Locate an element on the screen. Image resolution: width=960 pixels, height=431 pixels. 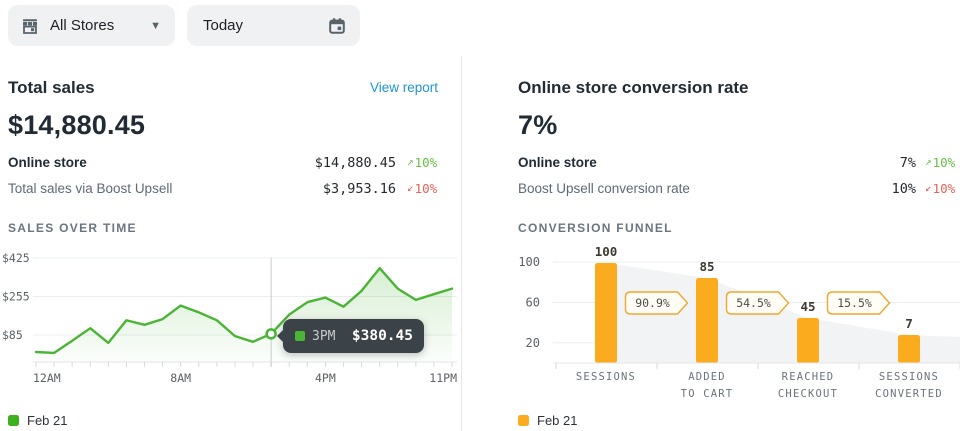
delta-boost-rate: ↙ 10% is located at coordinates (940, 188).